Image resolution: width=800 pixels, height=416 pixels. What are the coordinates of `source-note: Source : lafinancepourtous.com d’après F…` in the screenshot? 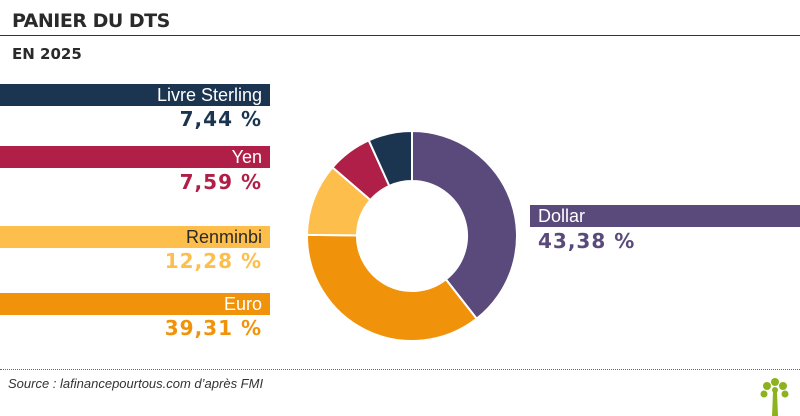 It's located at (136, 383).